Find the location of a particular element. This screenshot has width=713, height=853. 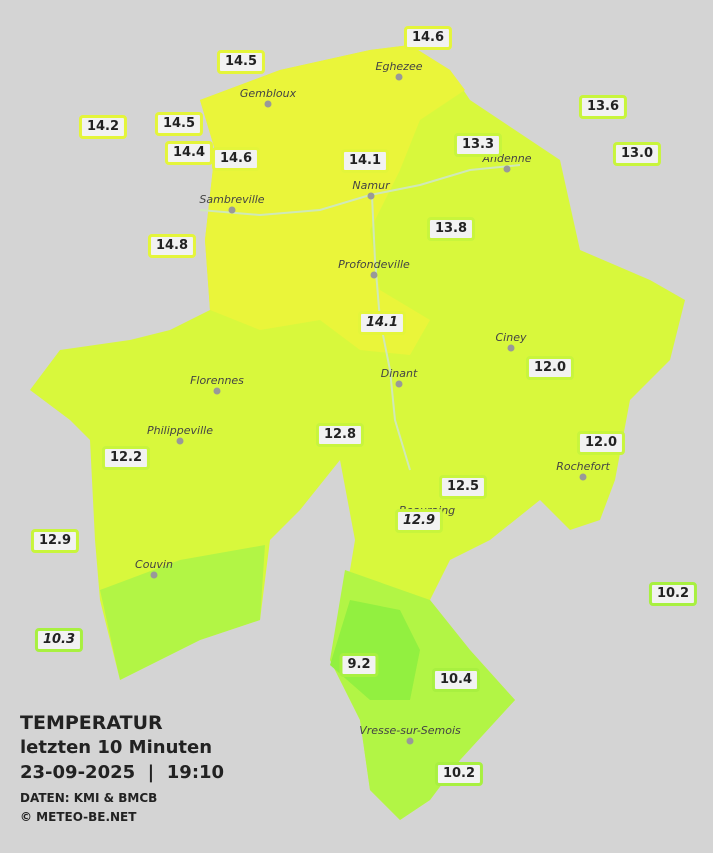

station-value: 14.8 is located at coordinates (172, 246).